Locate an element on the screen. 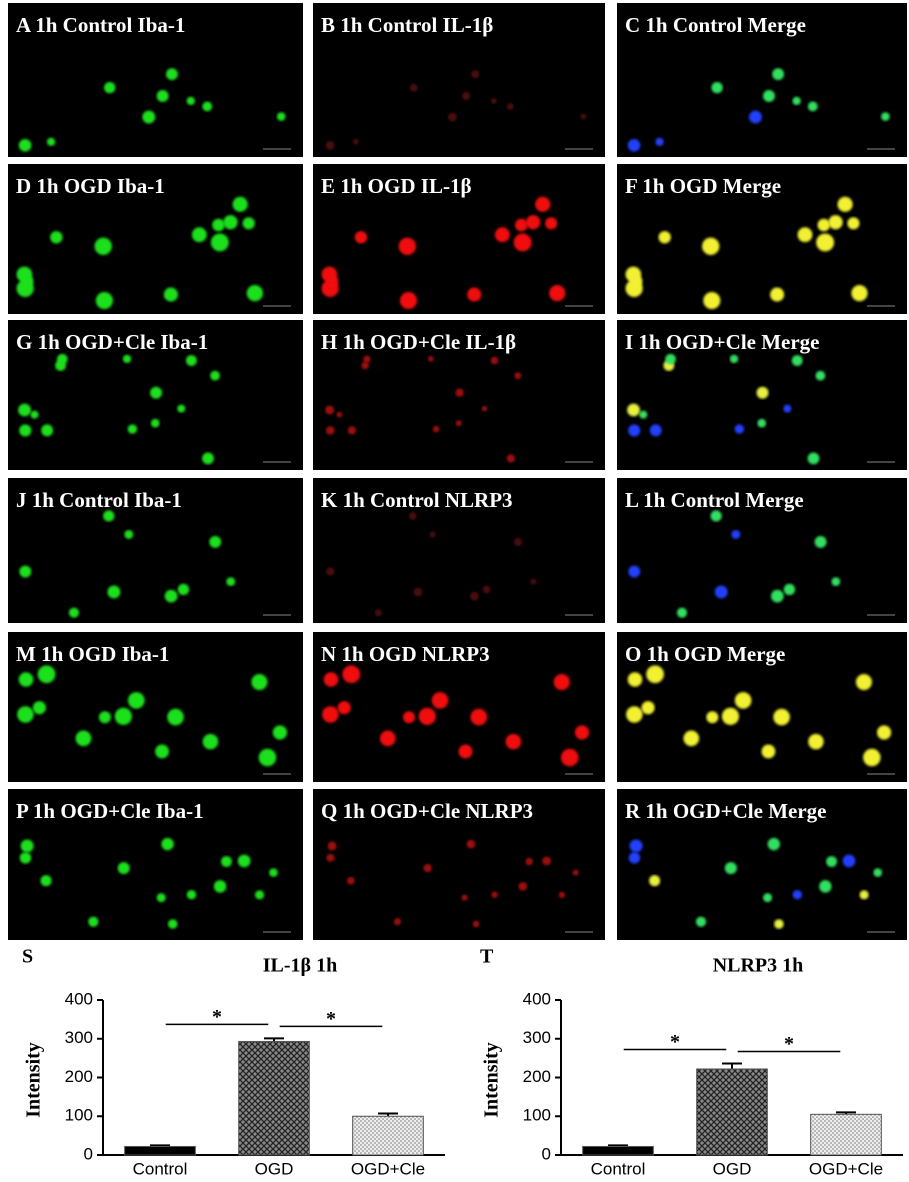  panel-label: D 1h OGD Iba-1 is located at coordinates (90, 186).